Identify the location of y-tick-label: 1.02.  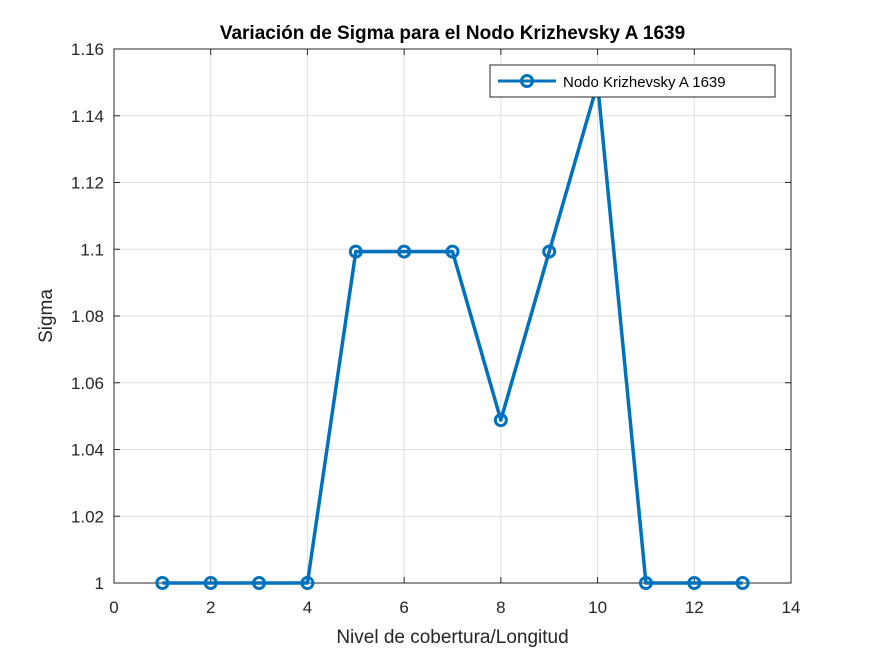
(87, 516).